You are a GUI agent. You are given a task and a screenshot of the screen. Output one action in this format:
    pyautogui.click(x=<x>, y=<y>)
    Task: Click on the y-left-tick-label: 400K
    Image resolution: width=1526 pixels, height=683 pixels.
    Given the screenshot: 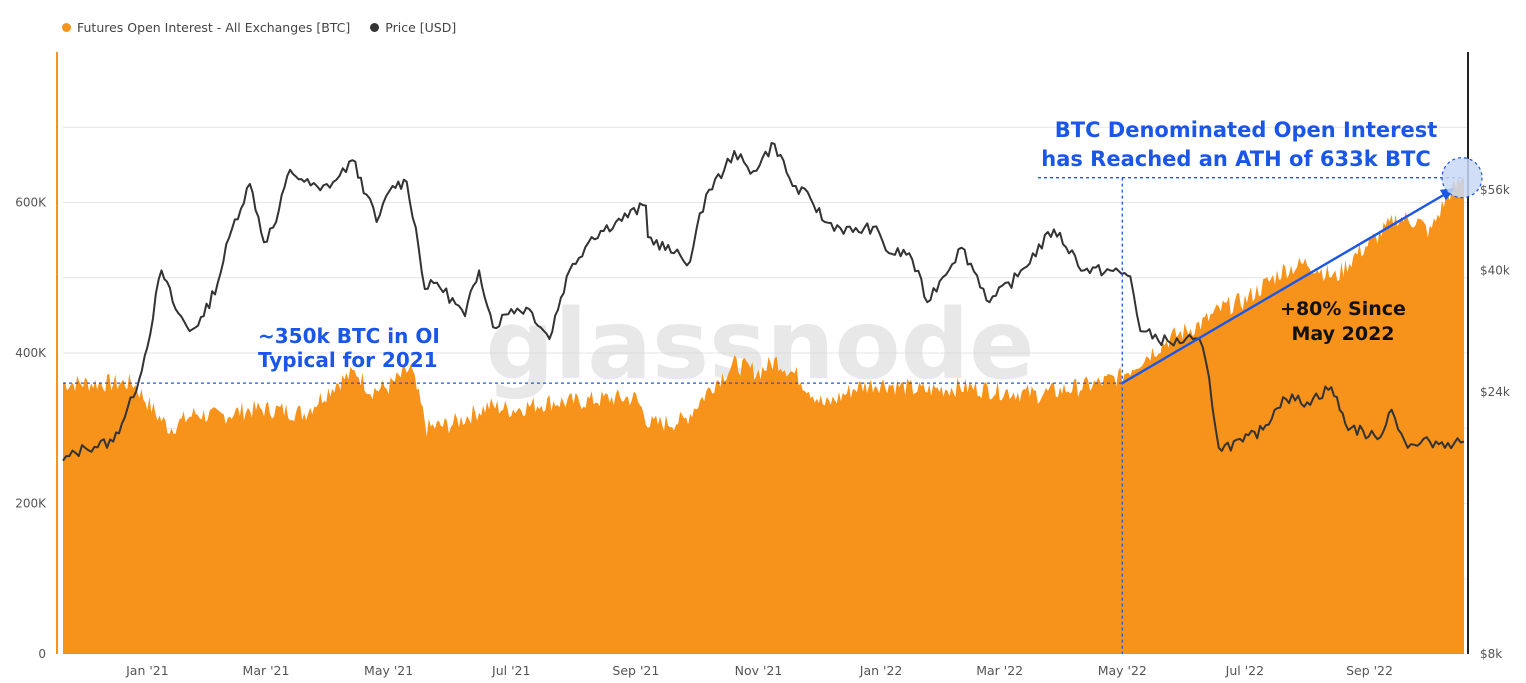 What is the action you would take?
    pyautogui.click(x=31, y=353)
    